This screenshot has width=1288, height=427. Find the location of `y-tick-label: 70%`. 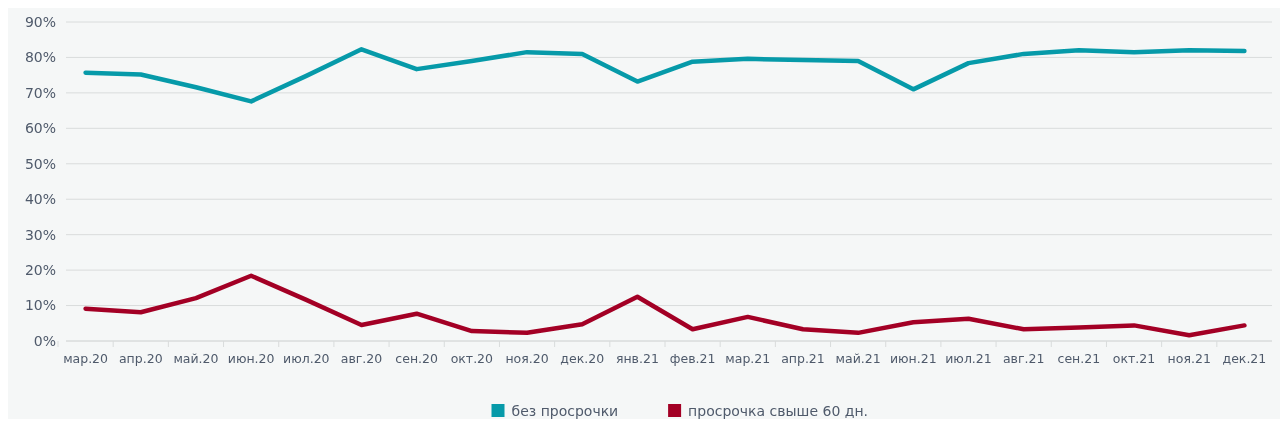

y-tick-label: 70% is located at coordinates (40, 92).